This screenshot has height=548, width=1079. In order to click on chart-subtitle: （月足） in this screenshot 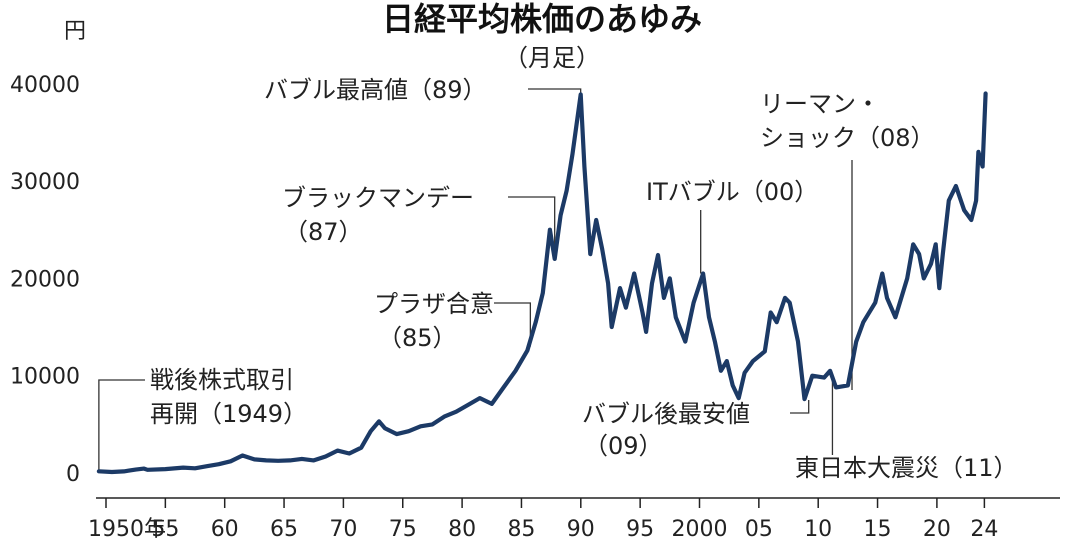, I will do `click(552, 58)`.